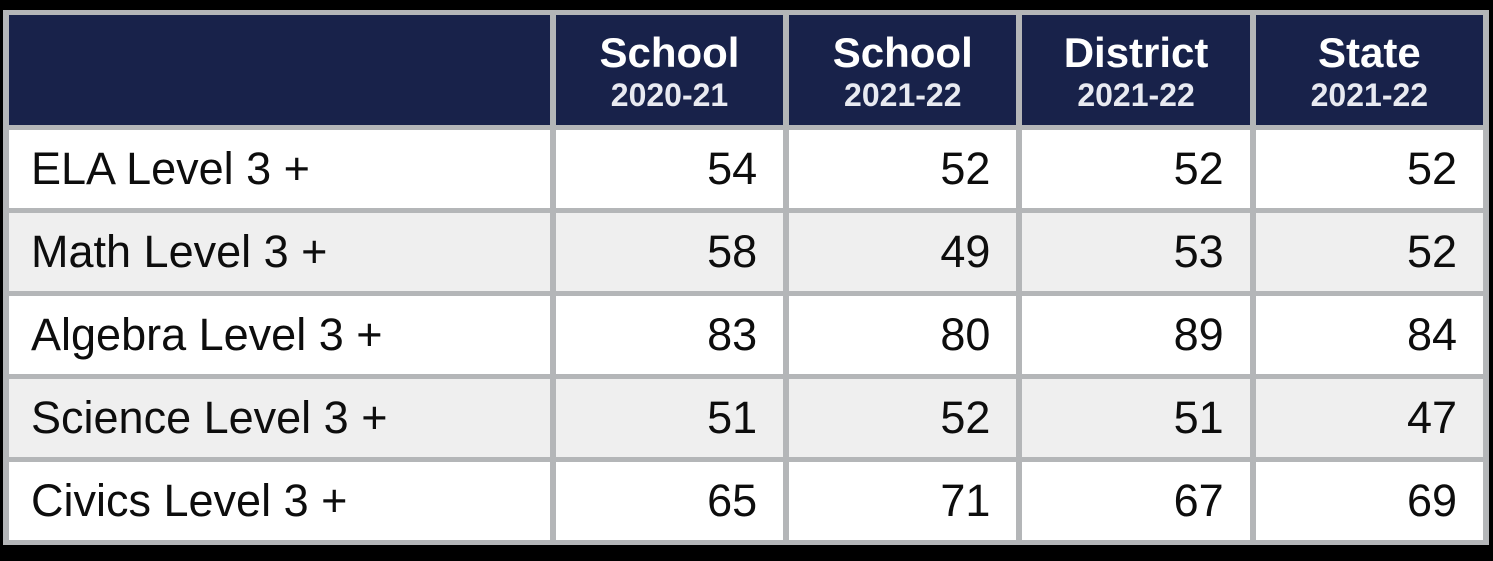 The height and width of the screenshot is (561, 1493). Describe the element at coordinates (669, 335) in the screenshot. I see `value-cell: 83` at that location.